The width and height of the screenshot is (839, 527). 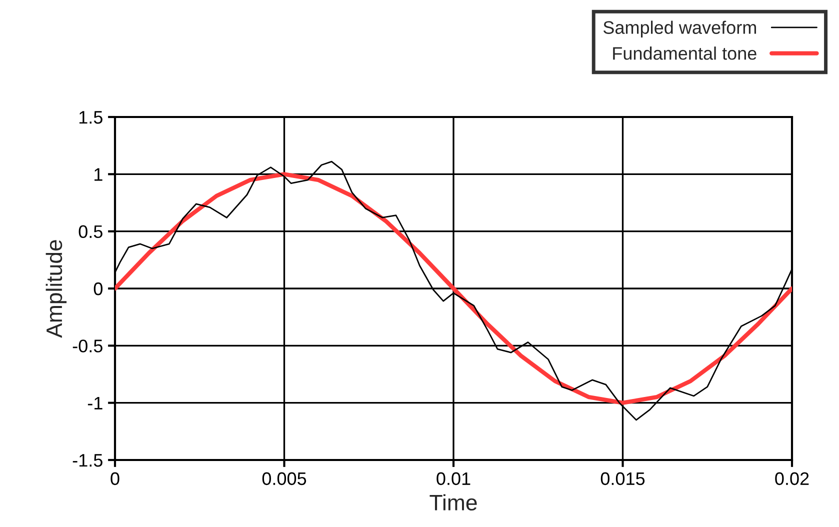 What do you see at coordinates (56, 289) in the screenshot?
I see `y-axis-title: Amplitude` at bounding box center [56, 289].